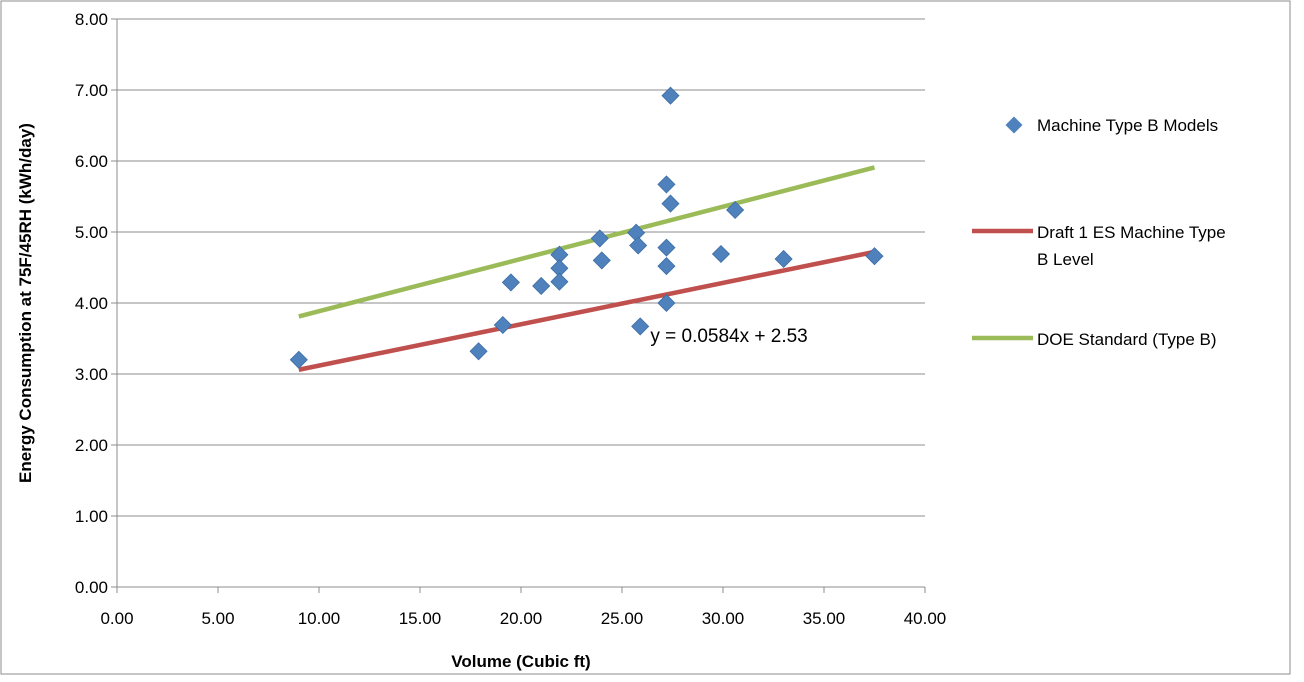  Describe the element at coordinates (91, 232) in the screenshot. I see `y-tick-label: 5.00` at that location.